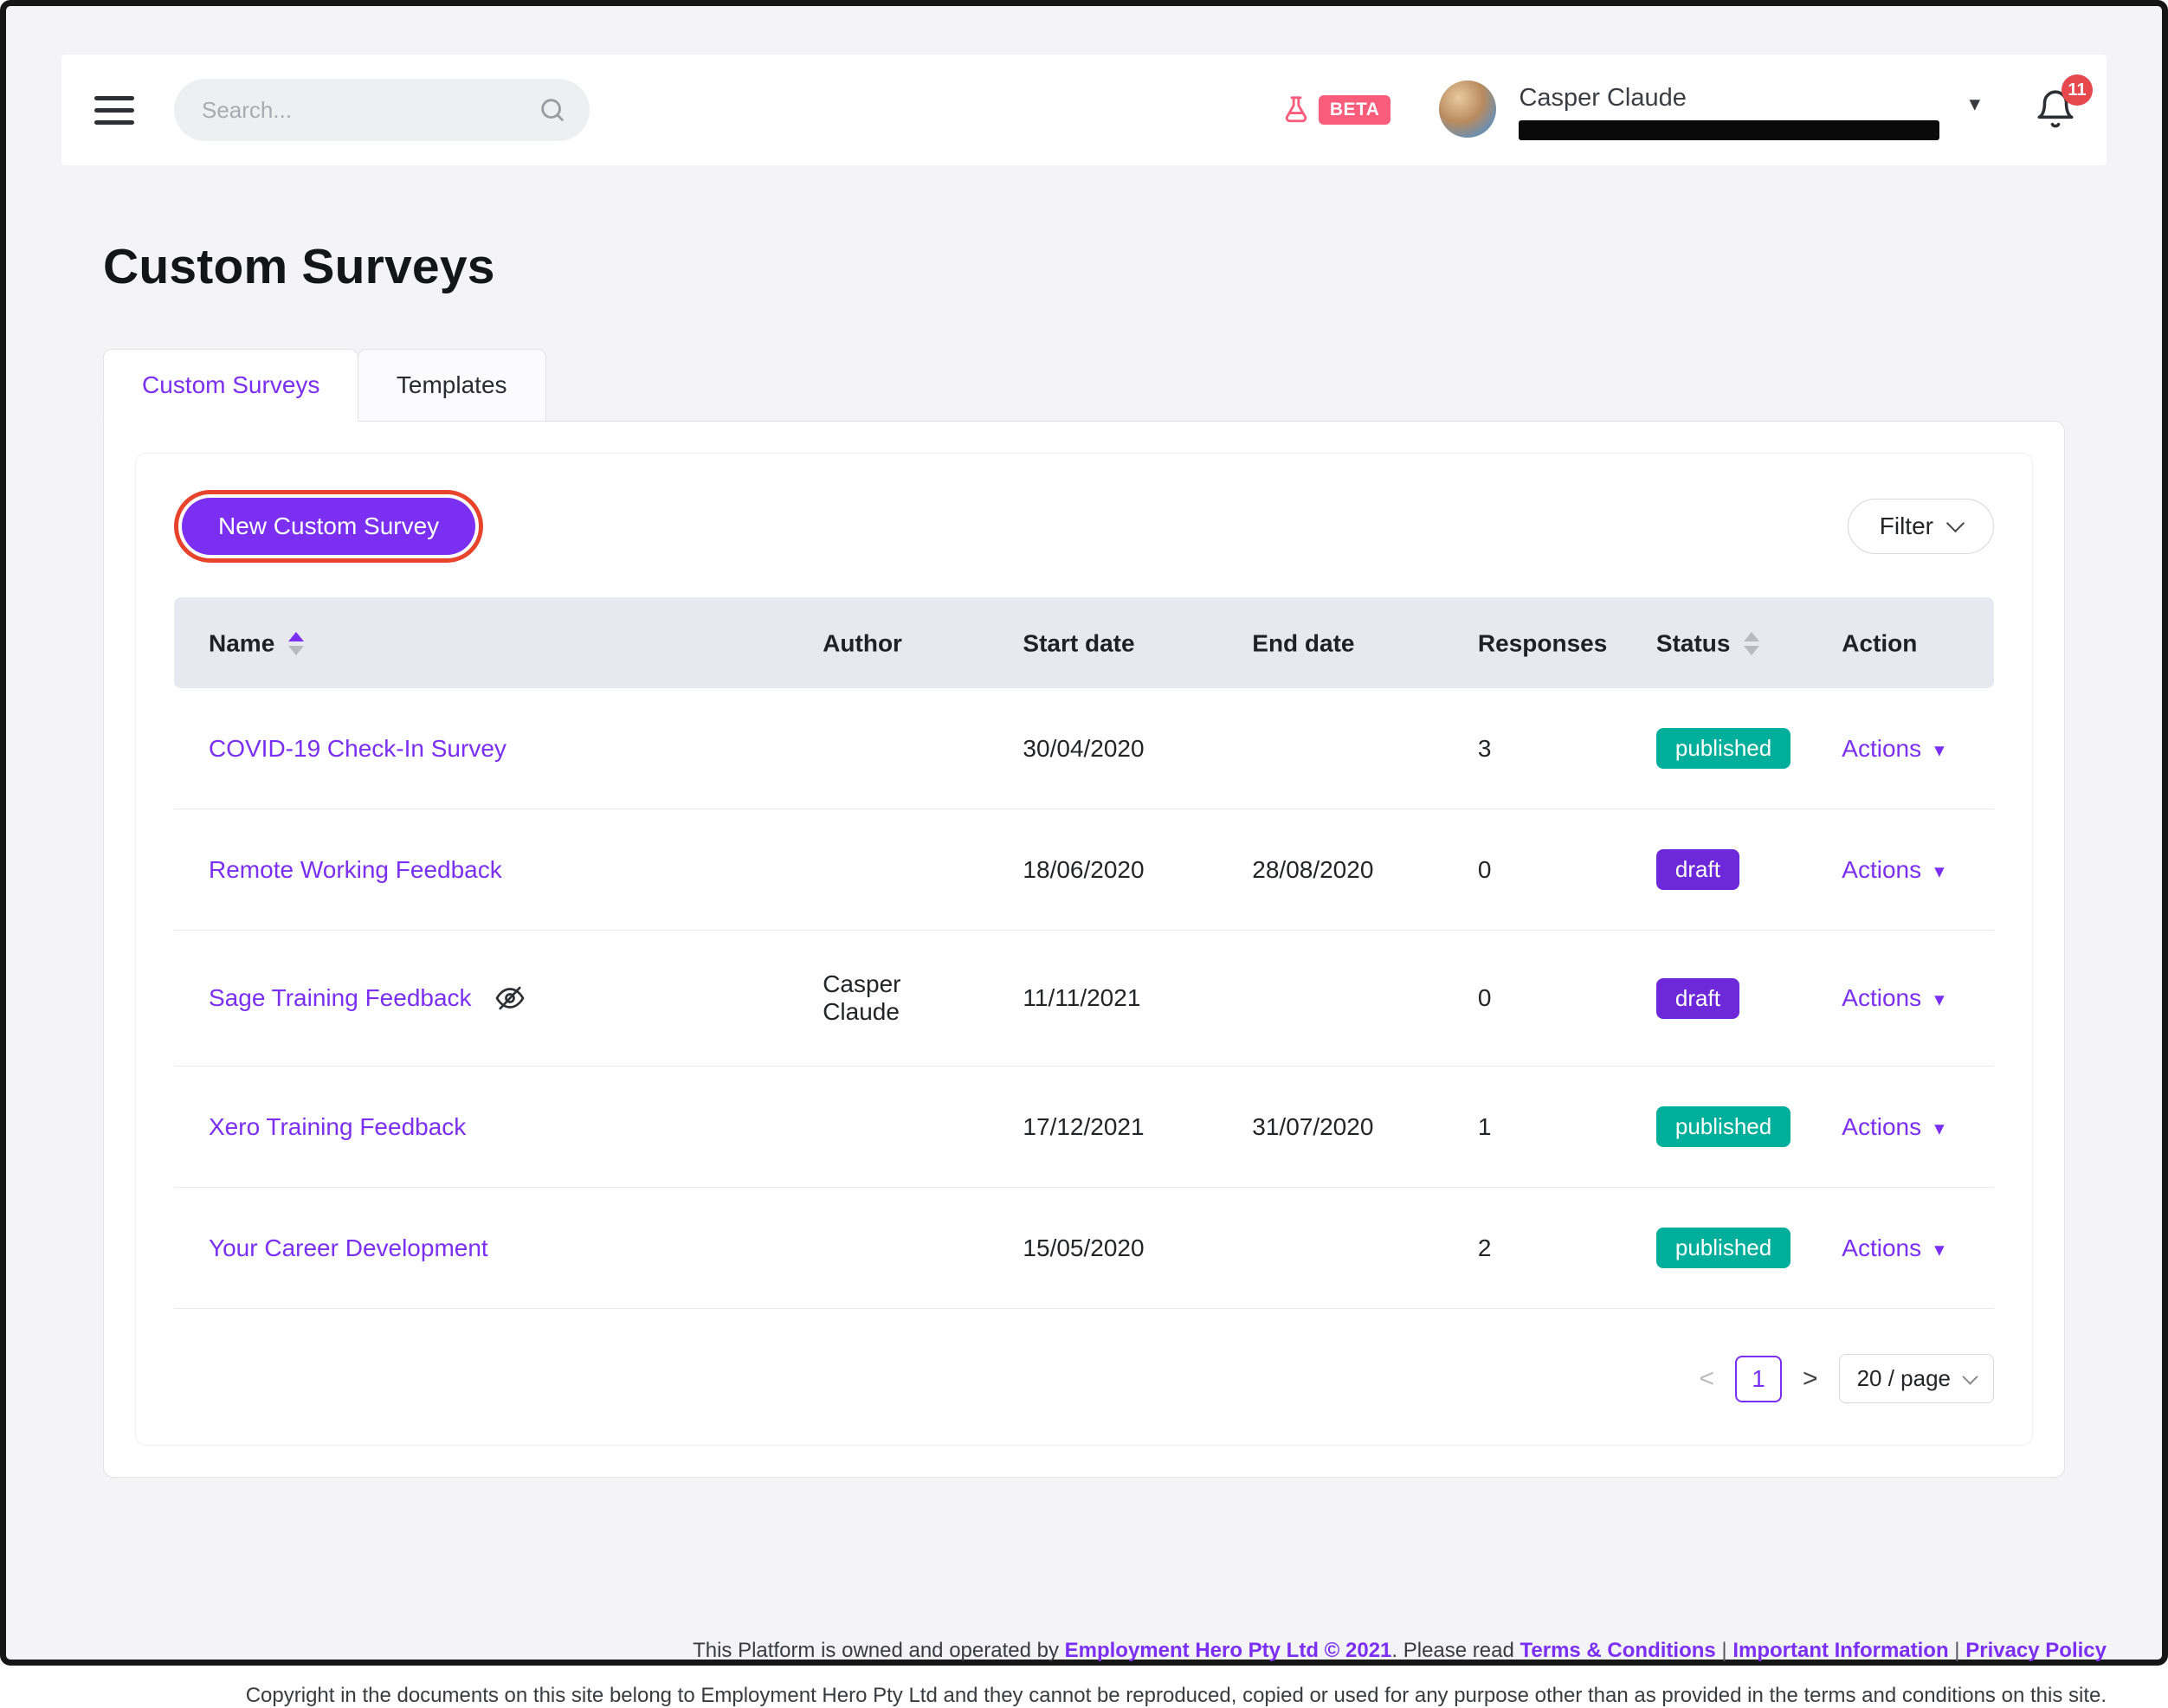  What do you see at coordinates (1840, 1651) in the screenshot?
I see `important-information-link: Important Information` at bounding box center [1840, 1651].